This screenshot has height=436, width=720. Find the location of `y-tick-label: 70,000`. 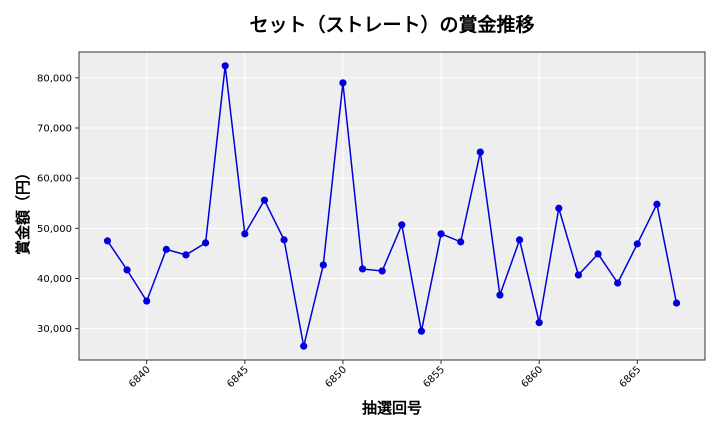

y-tick-label: 70,000 is located at coordinates (54, 128).